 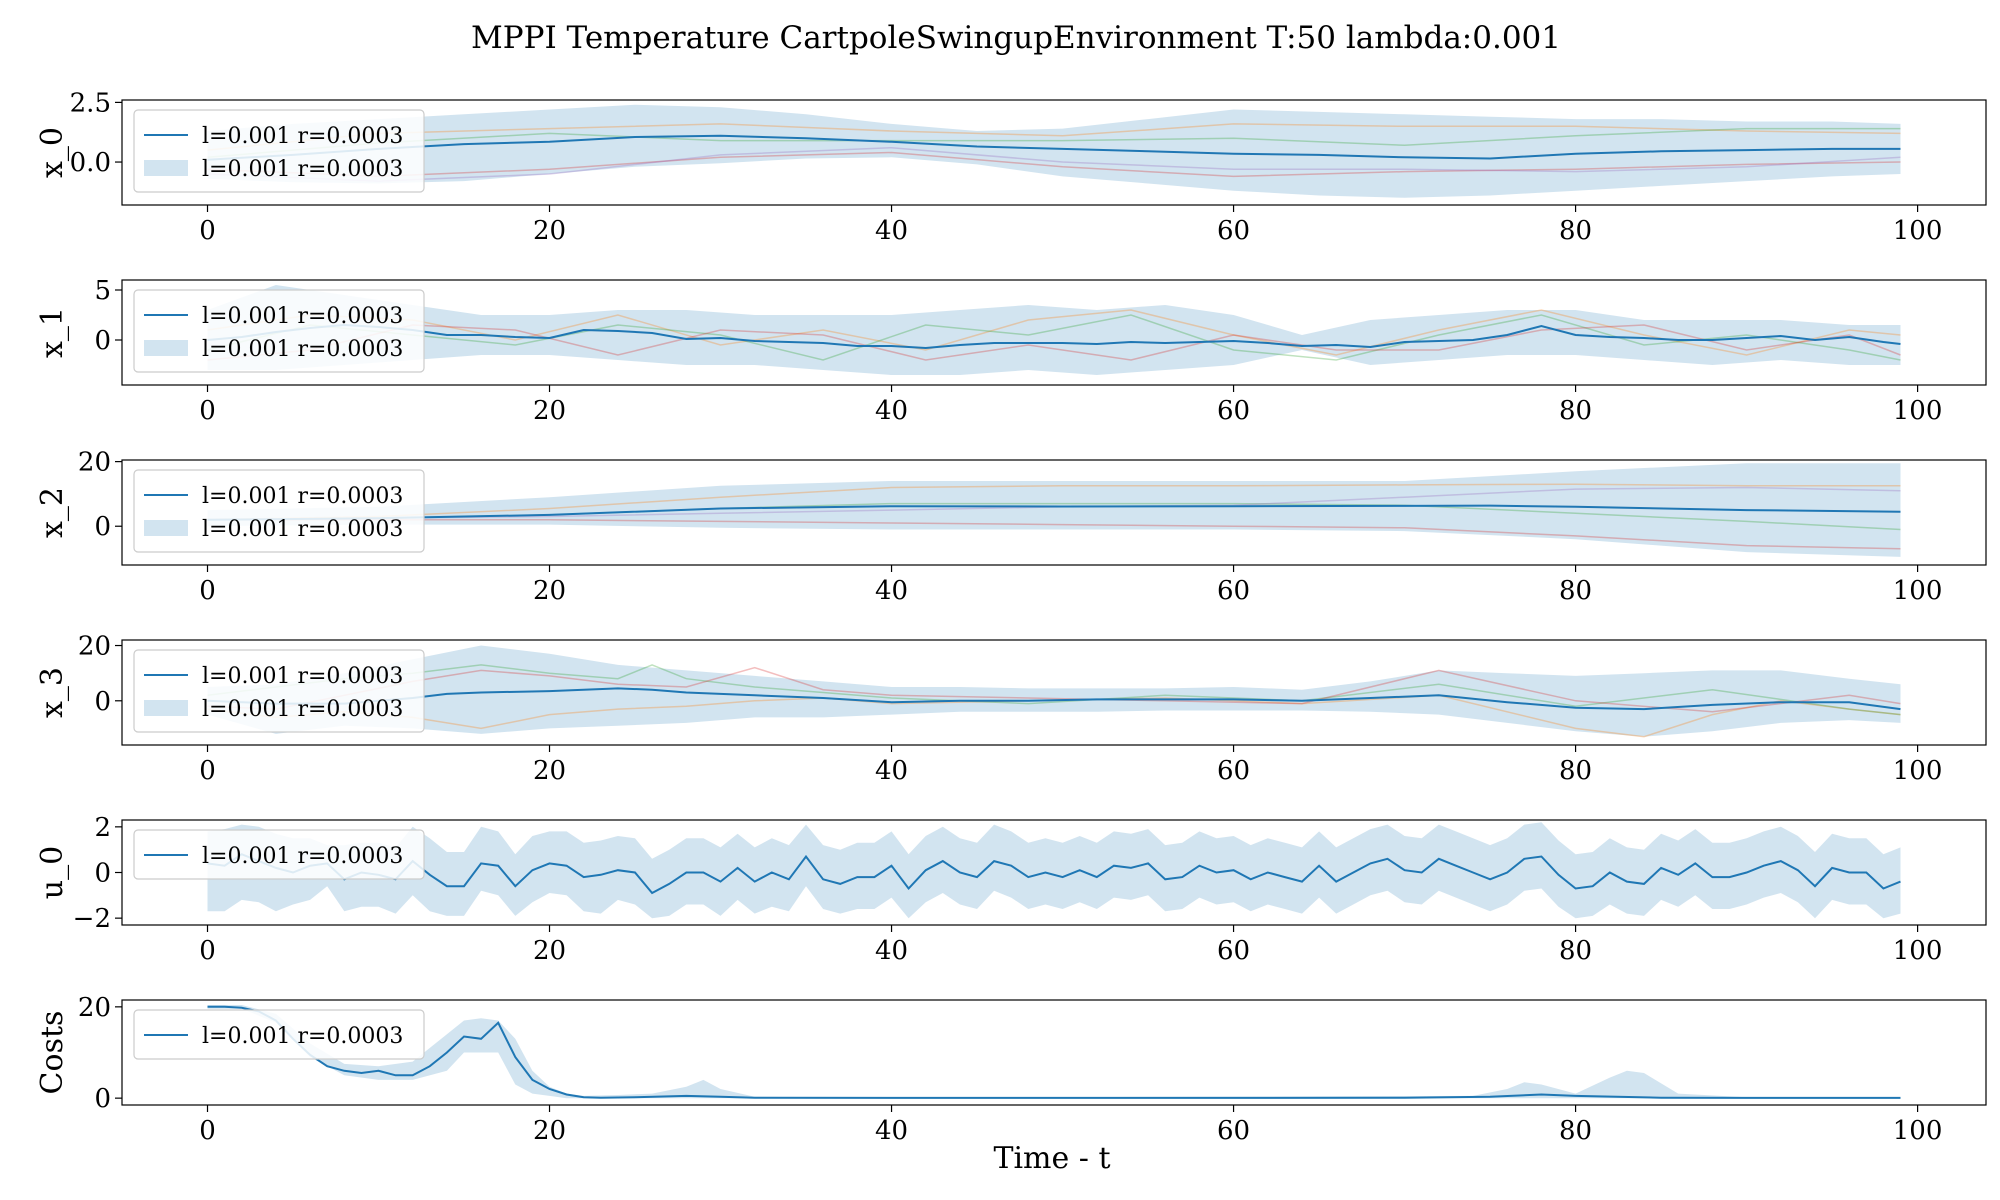 What do you see at coordinates (52, 332) in the screenshot?
I see `y-axis-label: x_1` at bounding box center [52, 332].